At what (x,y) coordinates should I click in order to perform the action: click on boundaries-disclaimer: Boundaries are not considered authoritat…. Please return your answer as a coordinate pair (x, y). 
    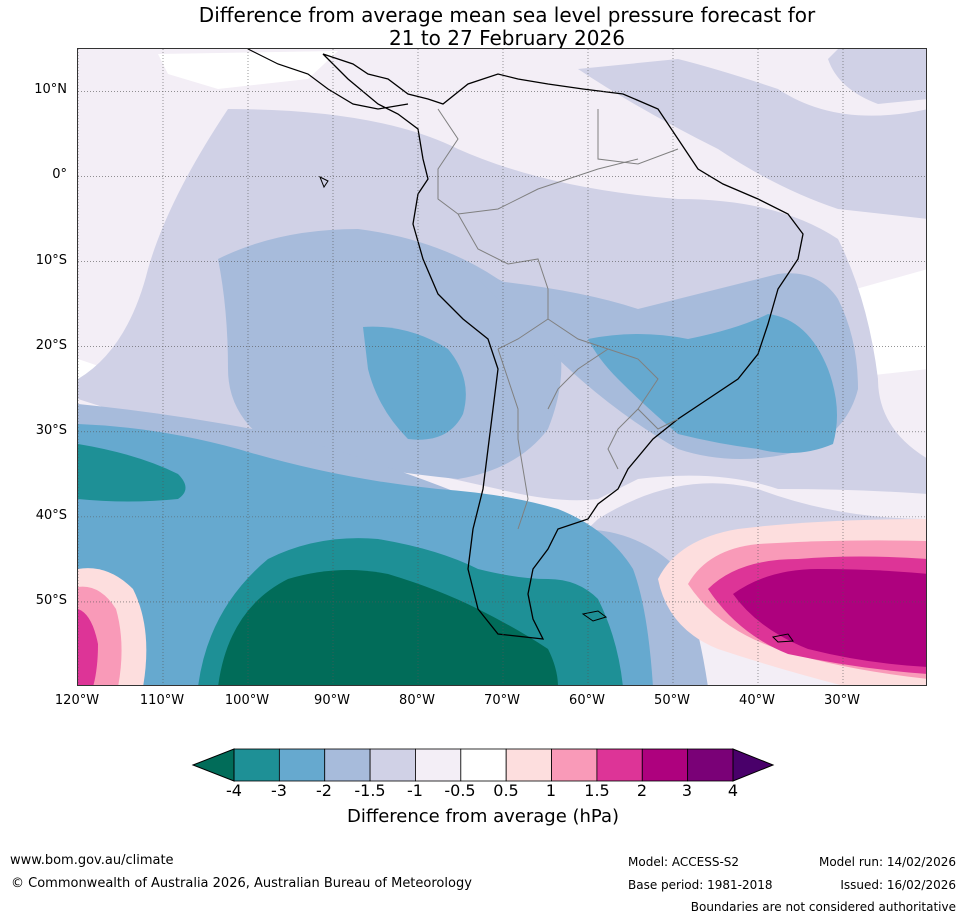
    Looking at the image, I should click on (823, 907).